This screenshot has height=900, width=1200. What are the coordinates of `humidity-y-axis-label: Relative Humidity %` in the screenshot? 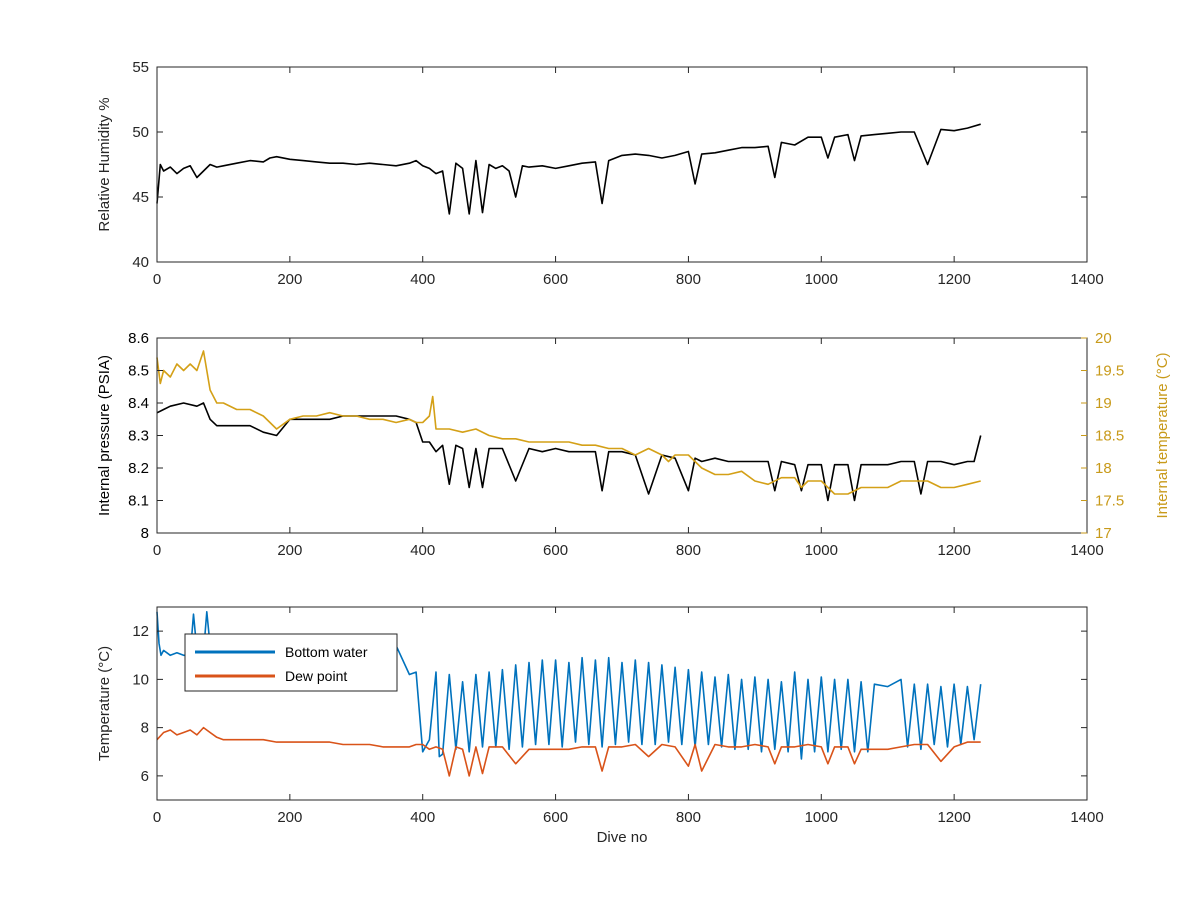 It's located at (104, 164).